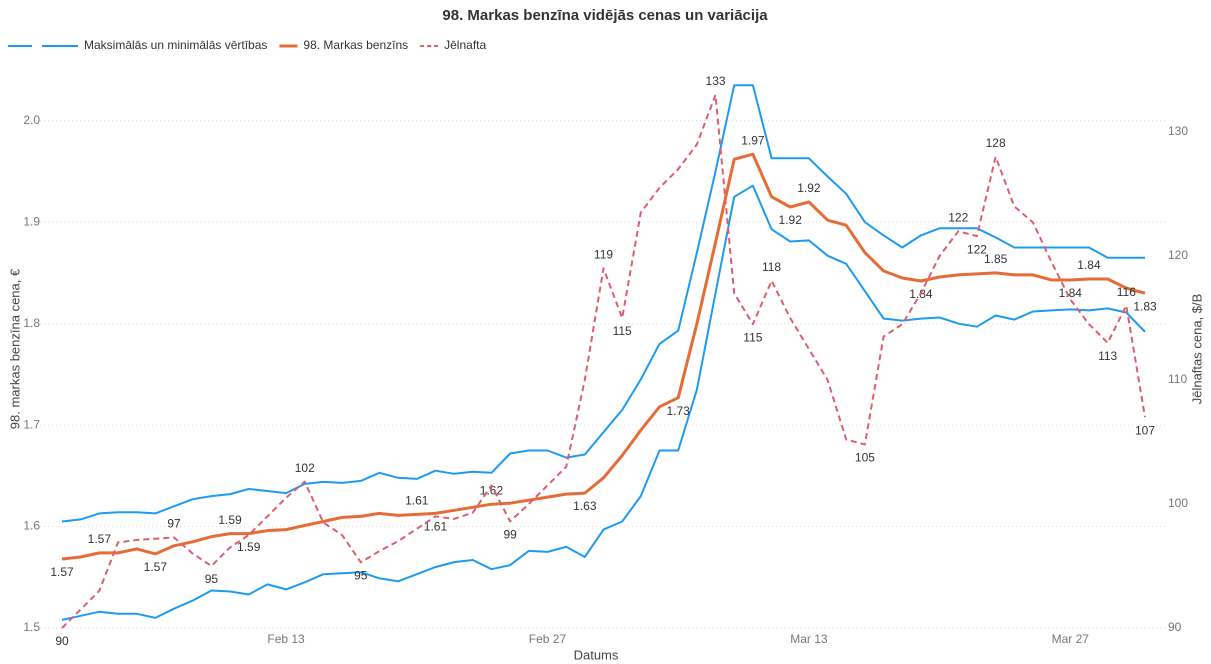 The image size is (1211, 664). Describe the element at coordinates (465, 45) in the screenshot. I see `legend-label: Jēlnafta` at that location.